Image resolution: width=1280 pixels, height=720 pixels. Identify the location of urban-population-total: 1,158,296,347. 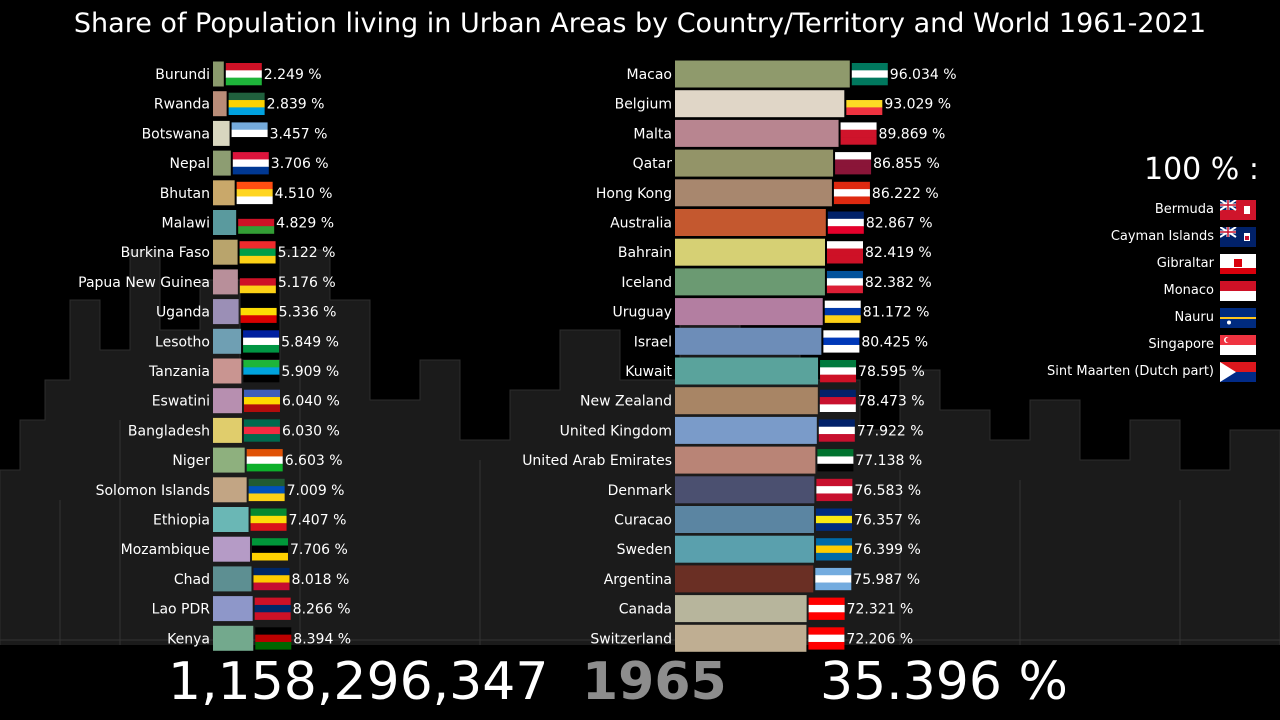
(358, 682).